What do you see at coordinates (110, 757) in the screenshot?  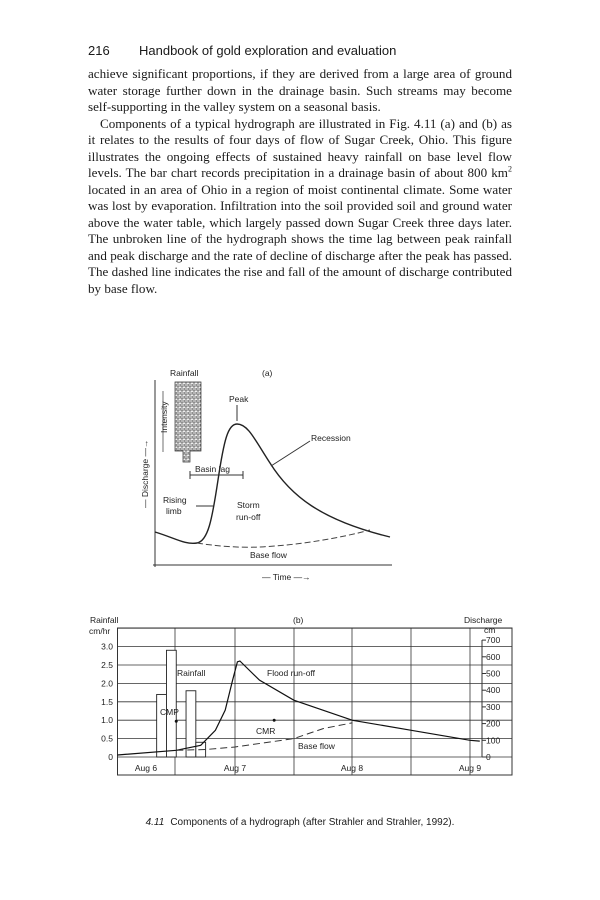 I see `left-tick-label: 0` at bounding box center [110, 757].